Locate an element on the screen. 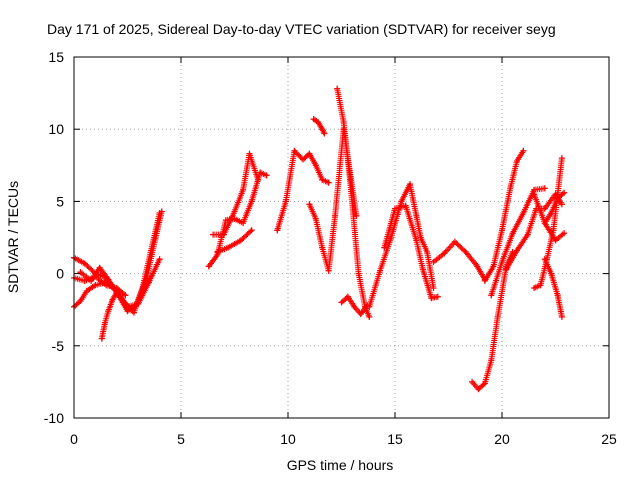 Image resolution: width=640 pixels, height=480 pixels. series-t18 is located at coordinates (504, 215).